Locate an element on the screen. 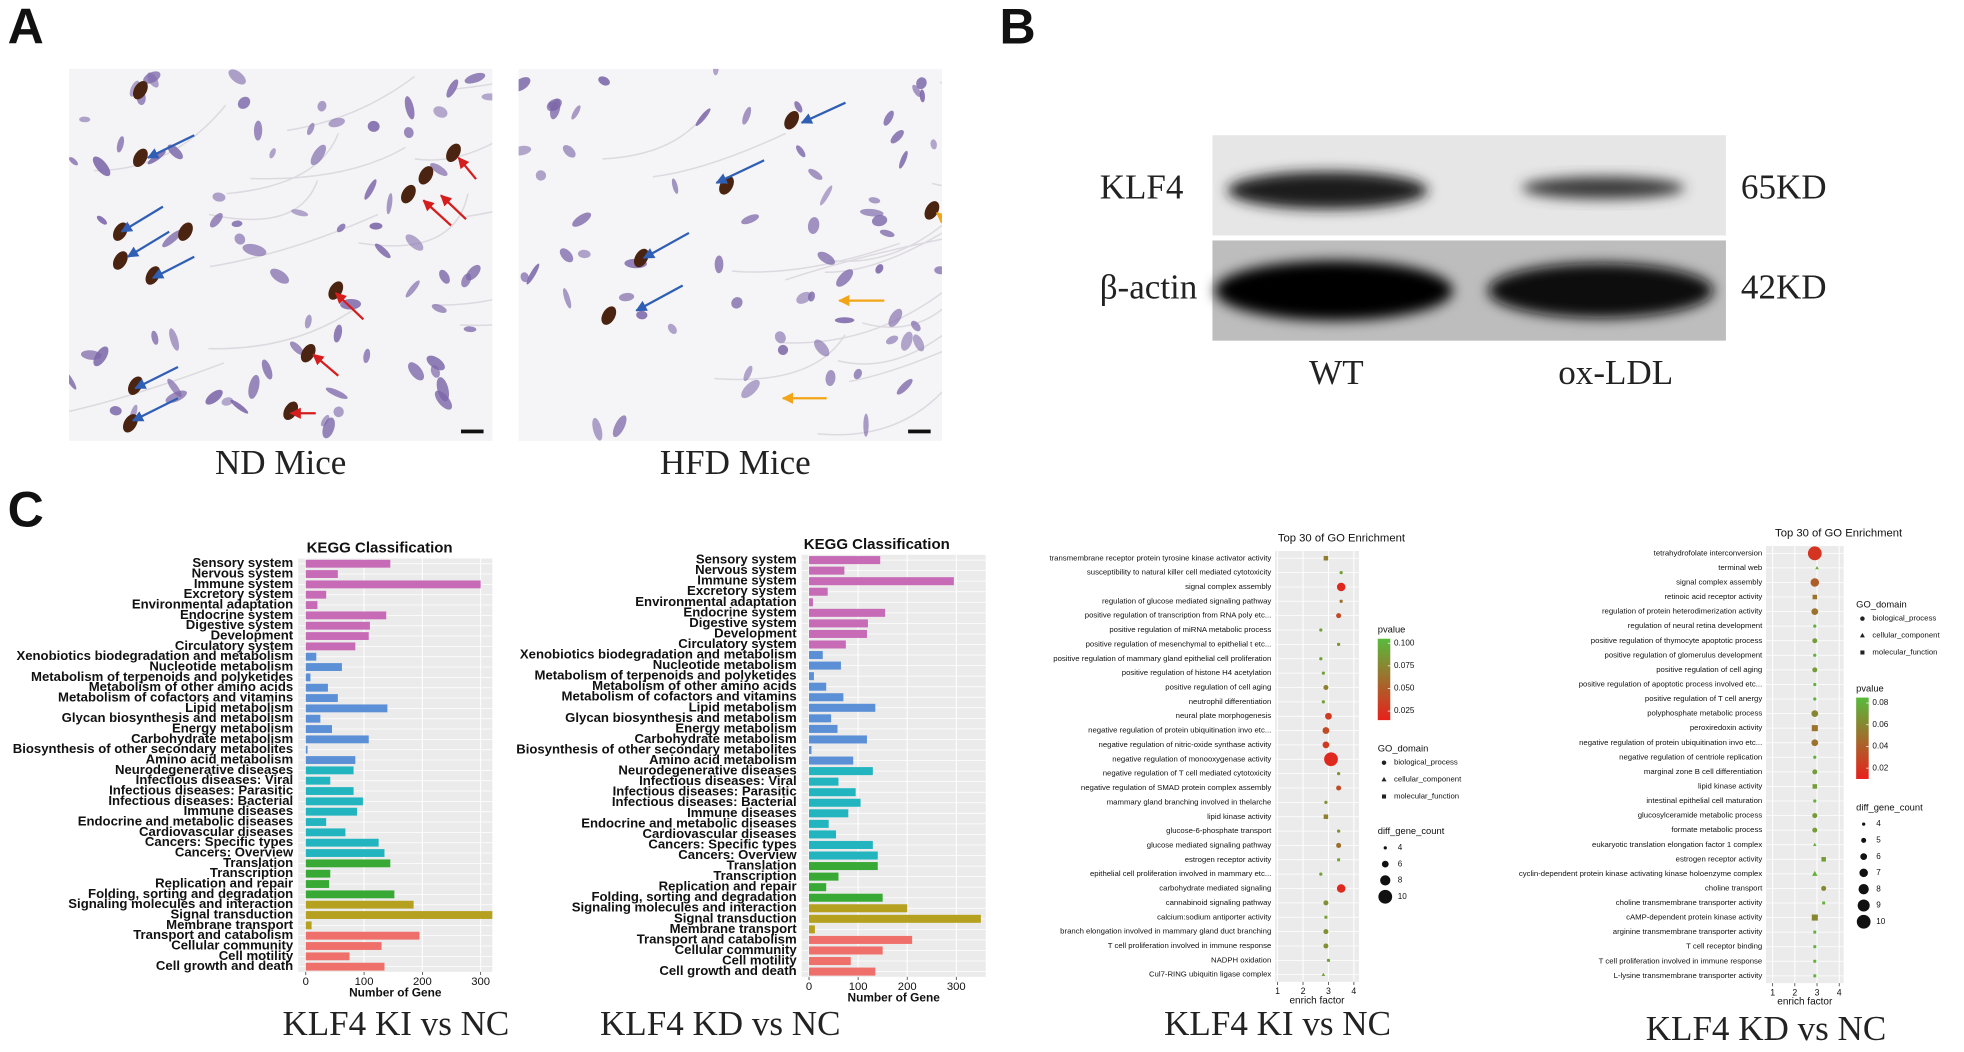  color-bar-label: 0.06 is located at coordinates (1880, 724).